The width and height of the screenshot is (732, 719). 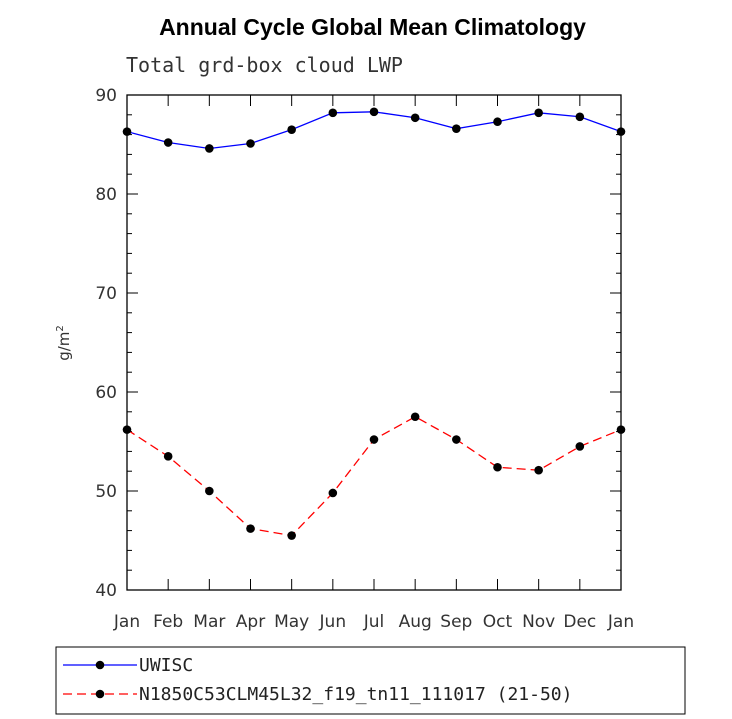 I want to click on x-tick-label: Apr, so click(x=250, y=622).